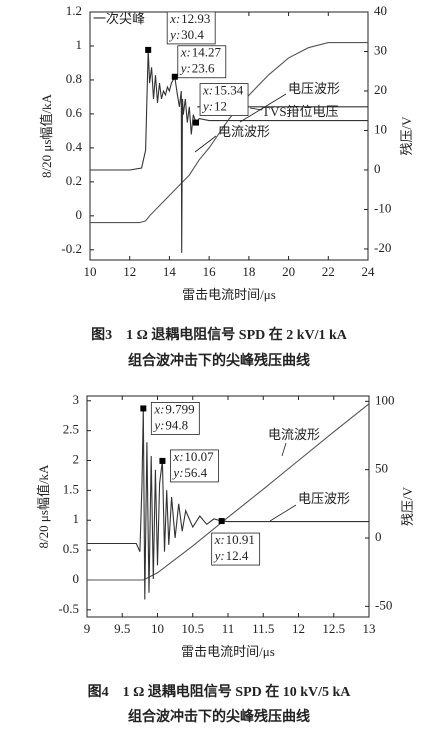  What do you see at coordinates (122, 628) in the screenshot?
I see `x-tick-label: 9.5` at bounding box center [122, 628].